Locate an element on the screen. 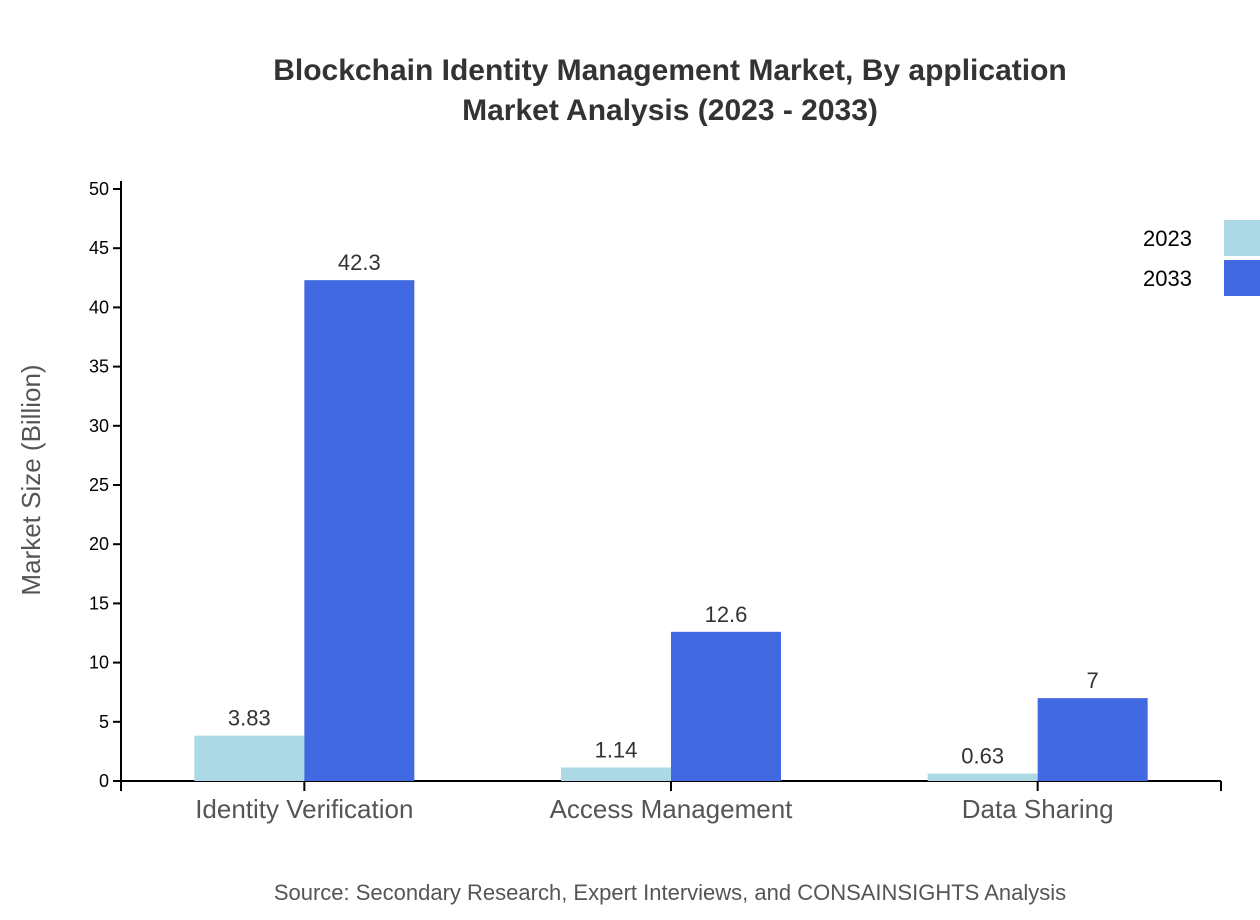 This screenshot has width=1260, height=920. legend: 2023 2033 is located at coordinates (1201, 258).